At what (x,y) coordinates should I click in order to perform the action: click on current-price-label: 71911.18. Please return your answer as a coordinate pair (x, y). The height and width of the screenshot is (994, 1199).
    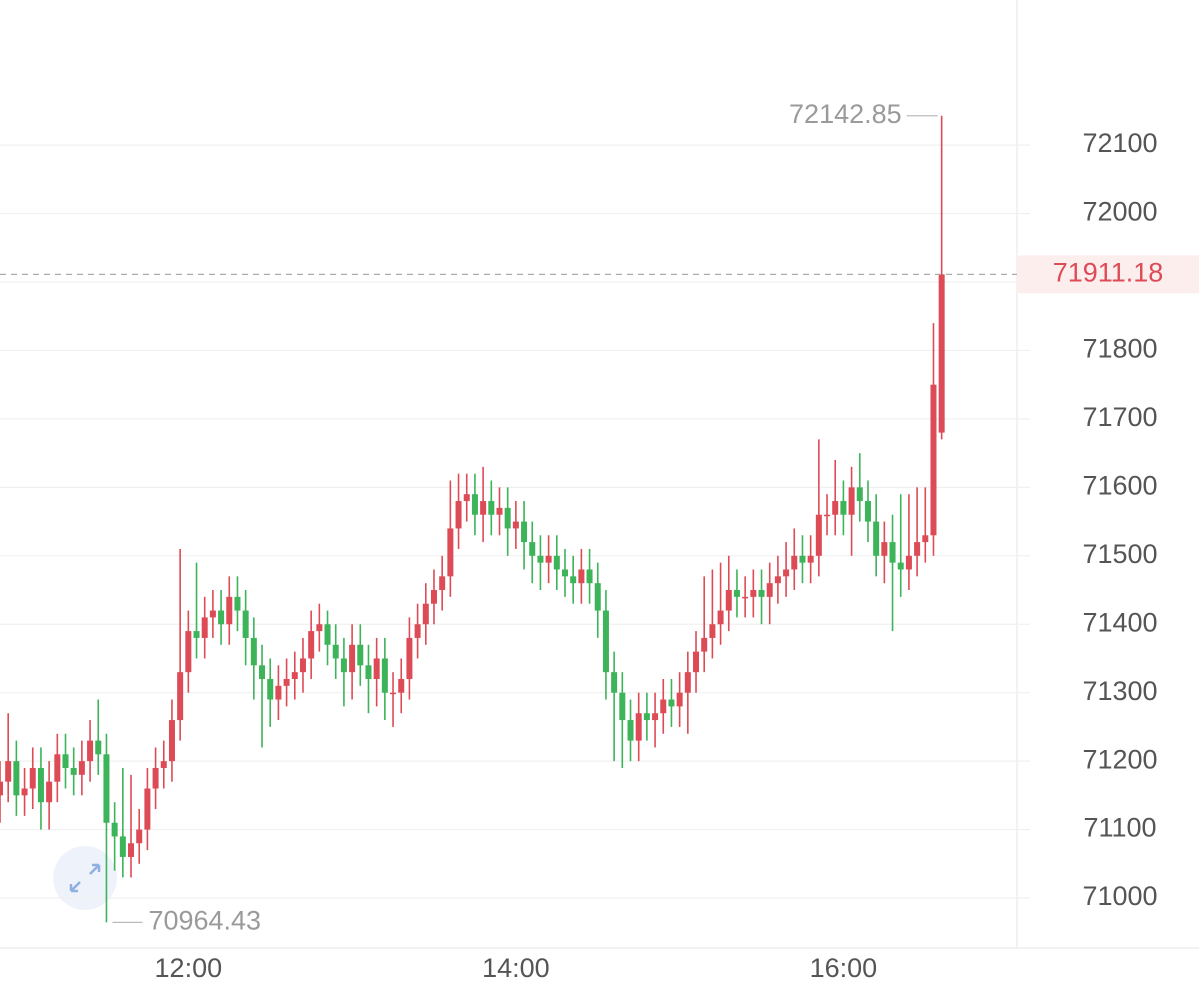
    Looking at the image, I should click on (1108, 272).